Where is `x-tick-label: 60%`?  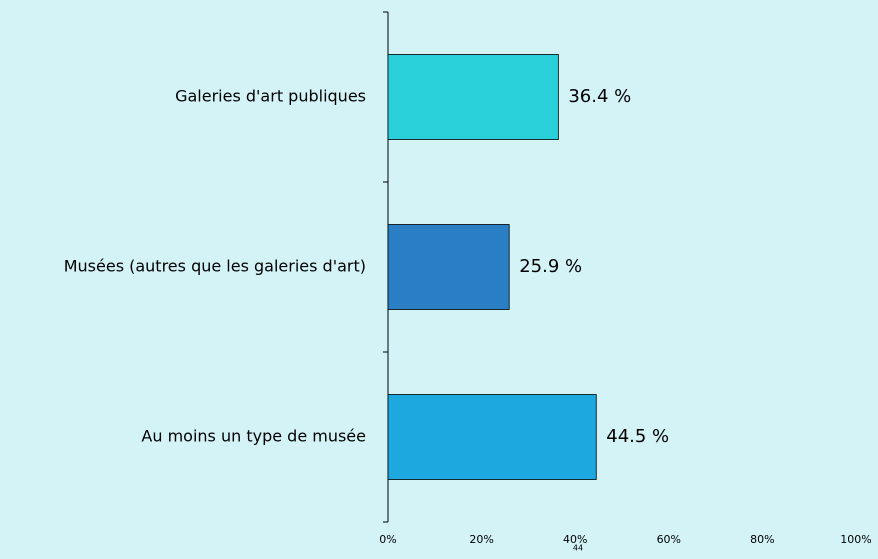
x-tick-label: 60% is located at coordinates (669, 539).